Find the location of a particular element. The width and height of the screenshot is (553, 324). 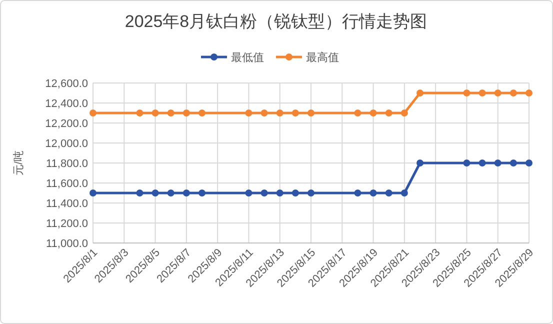

y-tick-label: 11,400.0 is located at coordinates (67, 204).